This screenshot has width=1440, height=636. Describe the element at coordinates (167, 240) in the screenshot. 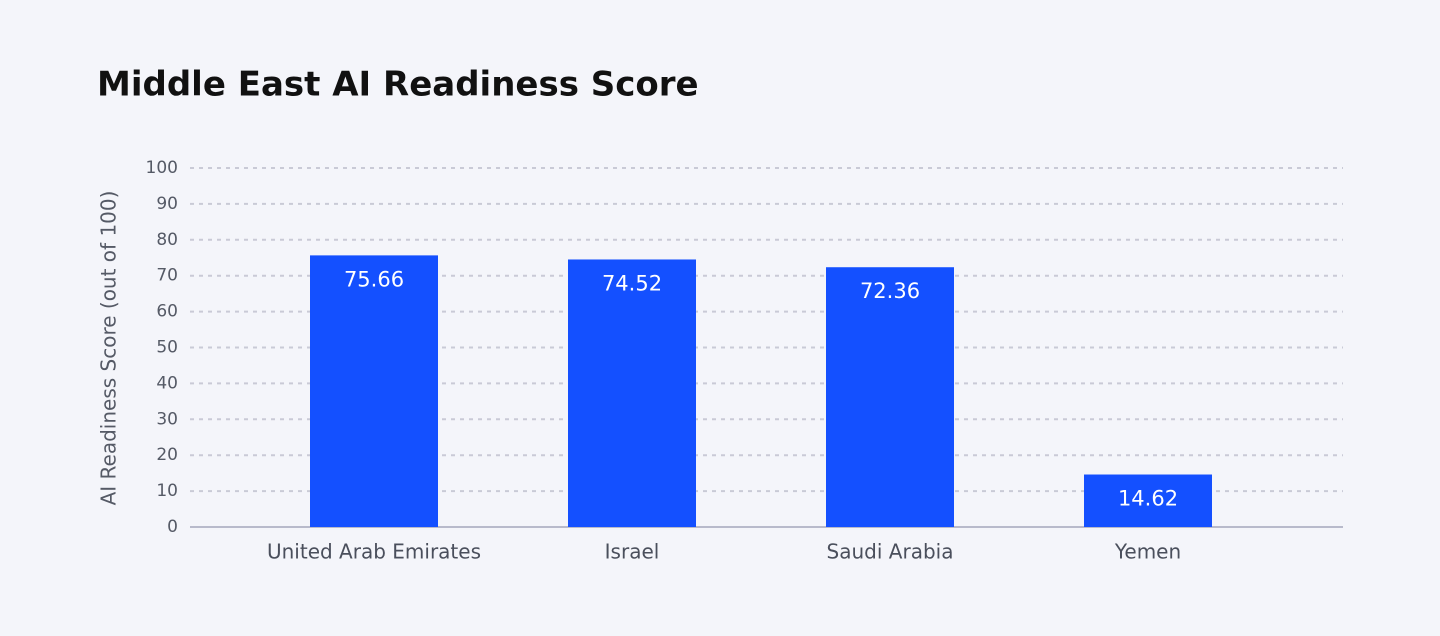

I see `y-tick-label: 80` at that location.